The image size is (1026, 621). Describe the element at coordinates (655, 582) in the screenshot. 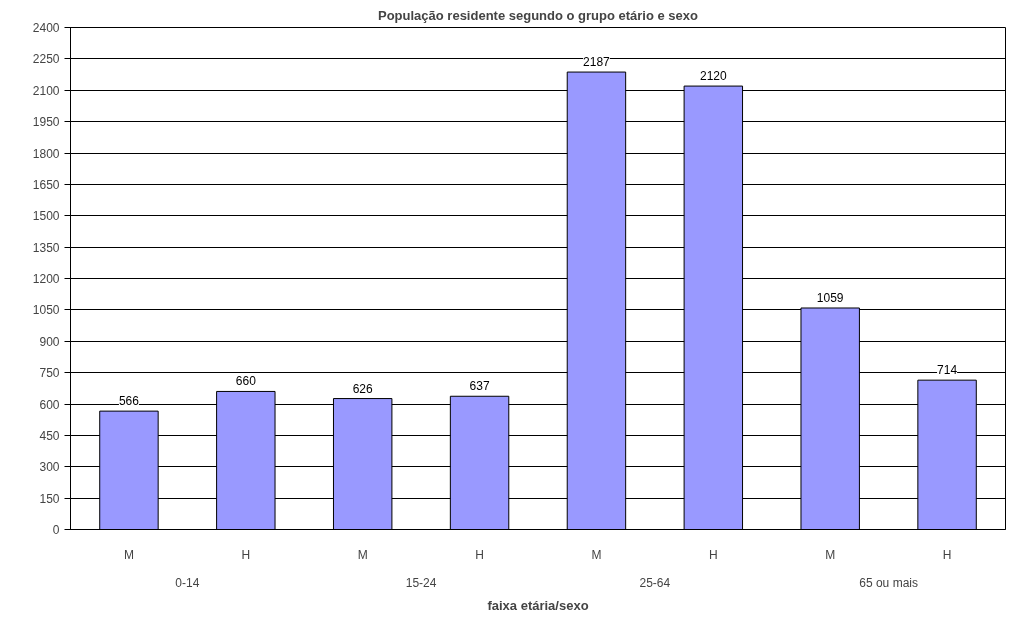

I see `text: 25-64` at that location.